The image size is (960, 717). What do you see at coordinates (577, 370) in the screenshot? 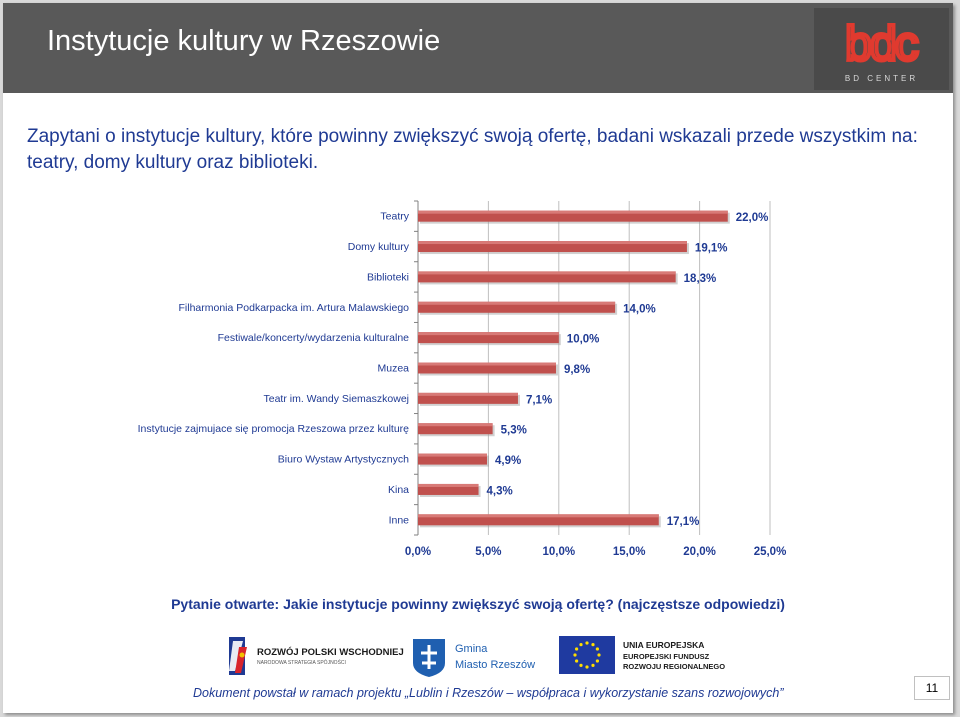
I see `data-label: 9,8%` at bounding box center [577, 370].